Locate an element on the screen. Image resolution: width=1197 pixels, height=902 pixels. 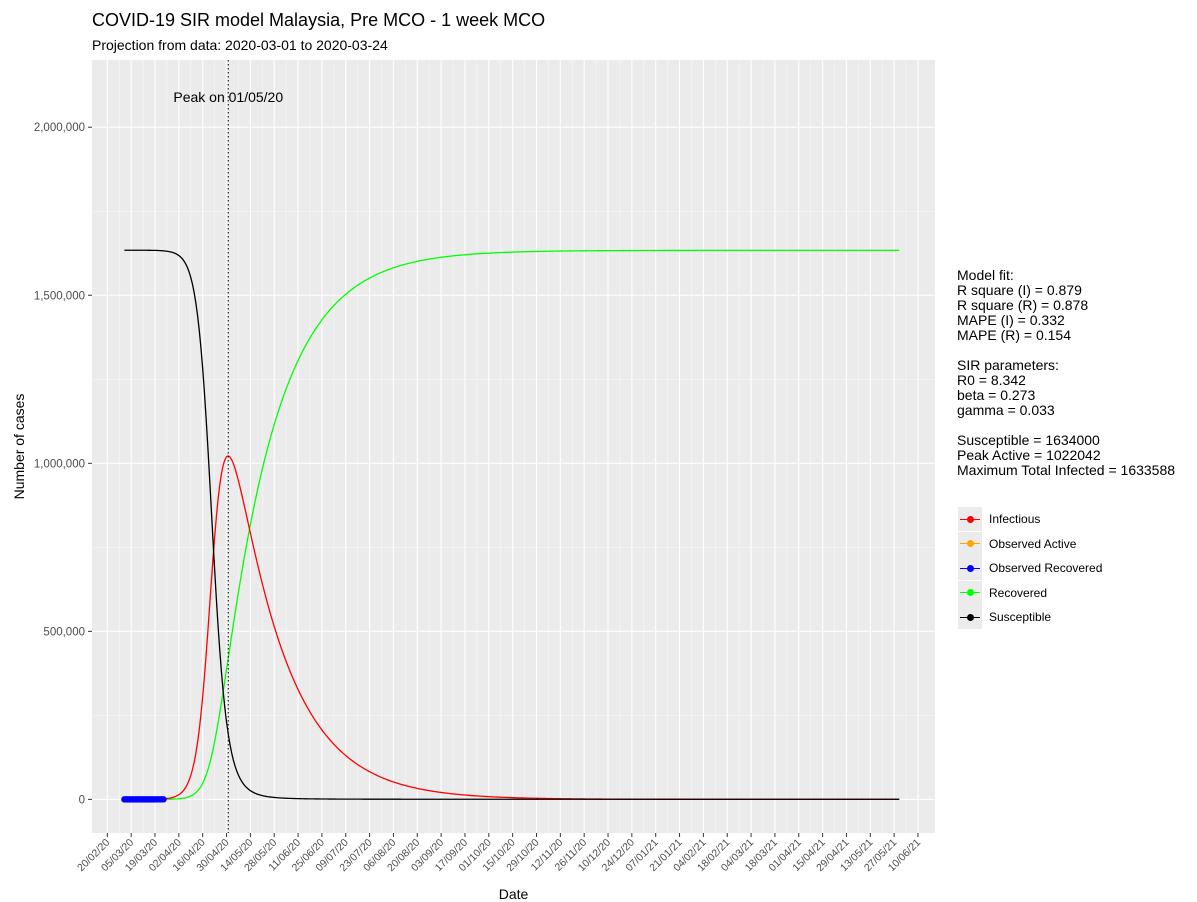
legend-item: Observed Recovered is located at coordinates (1030, 568).